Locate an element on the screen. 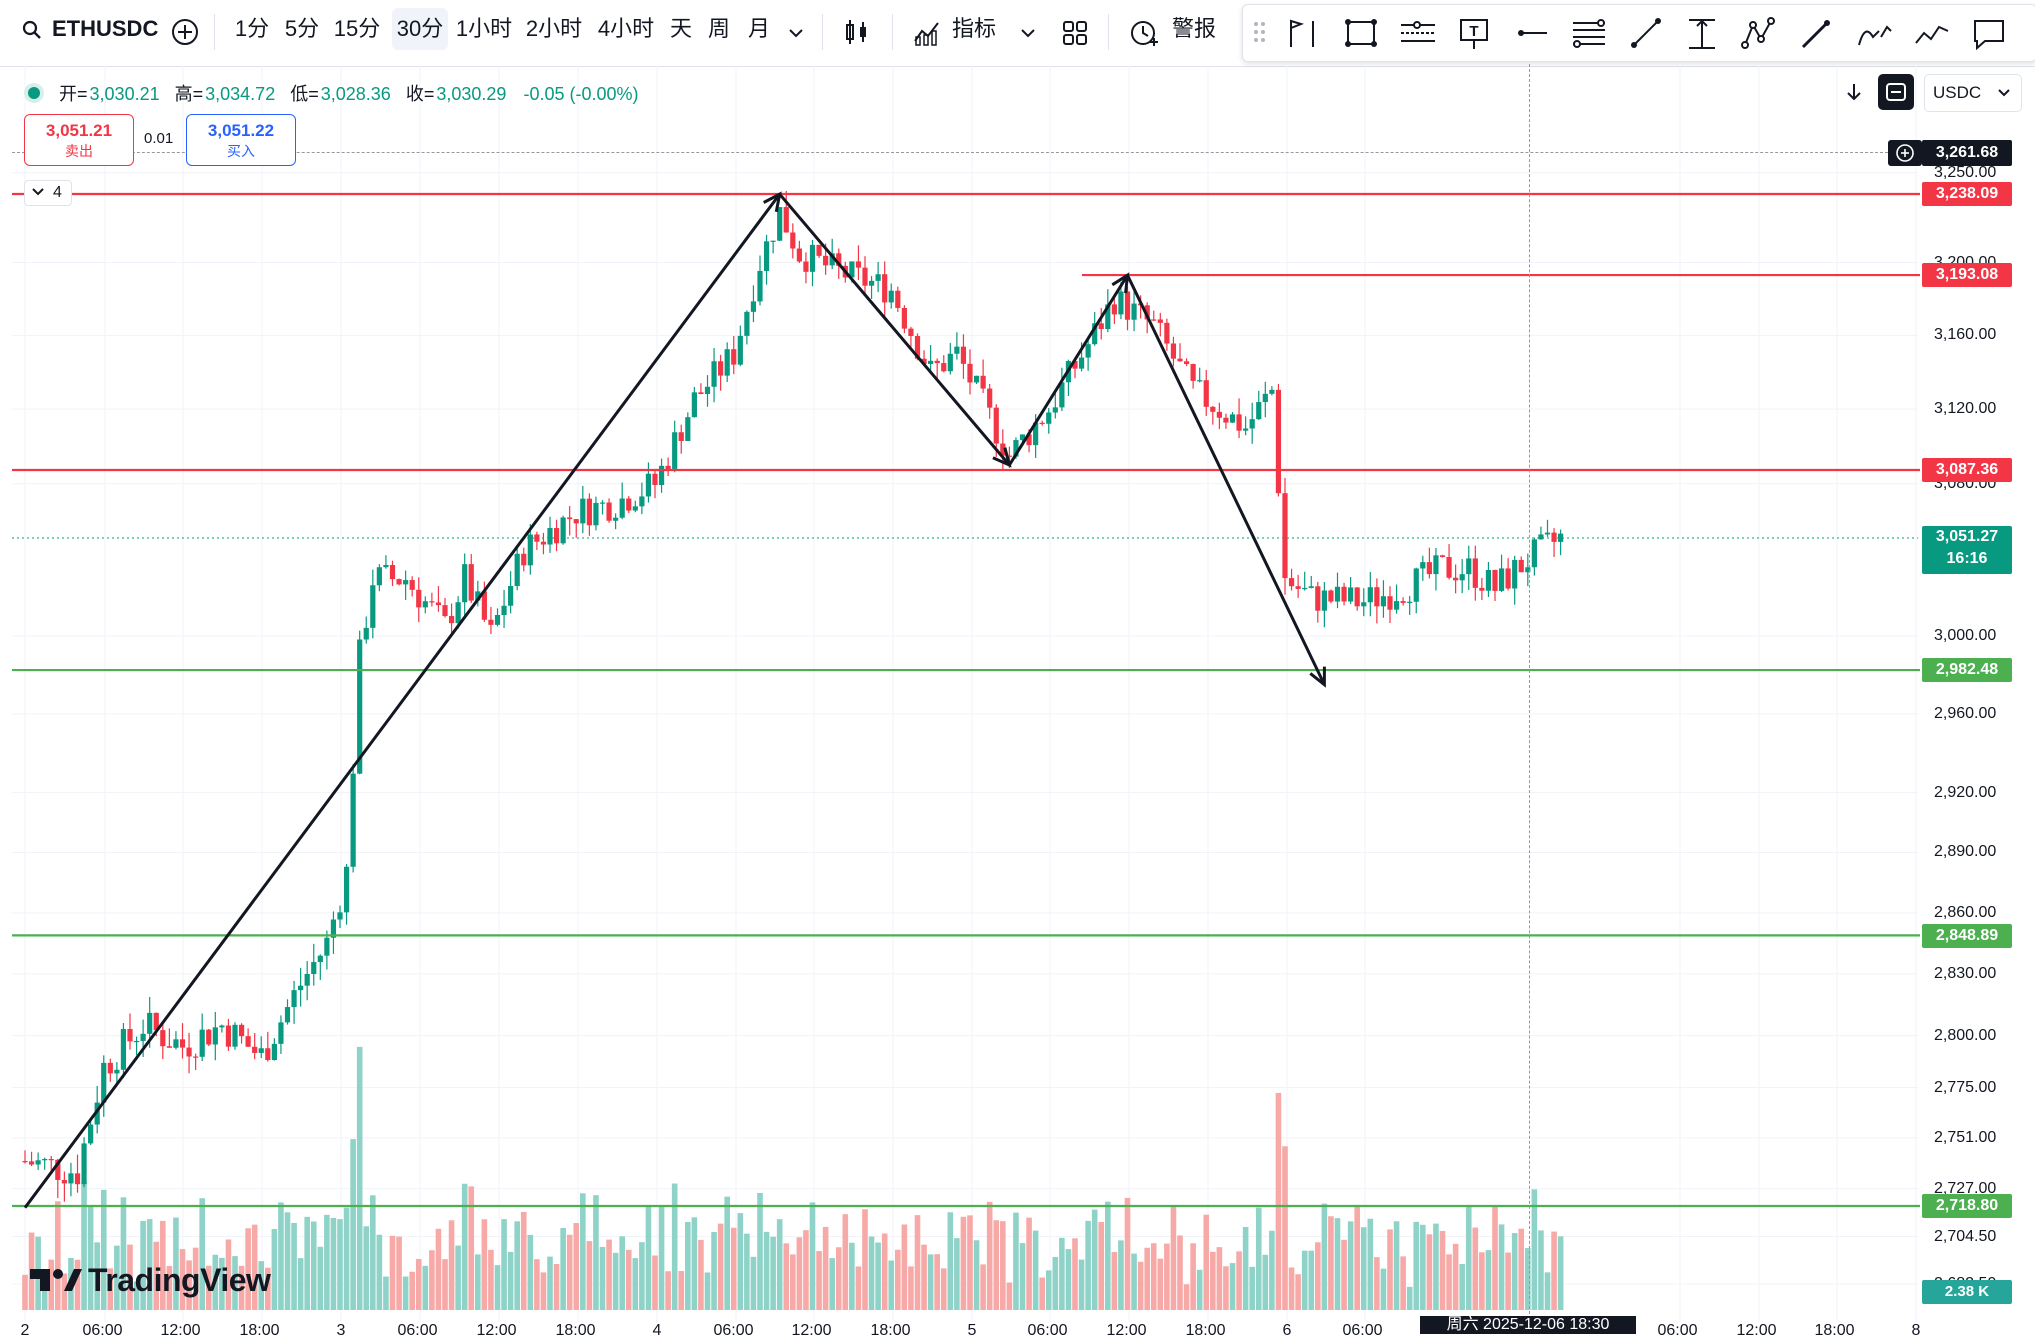 This screenshot has height=1340, width=2035. interval-1m: 1分 is located at coordinates (252, 28).